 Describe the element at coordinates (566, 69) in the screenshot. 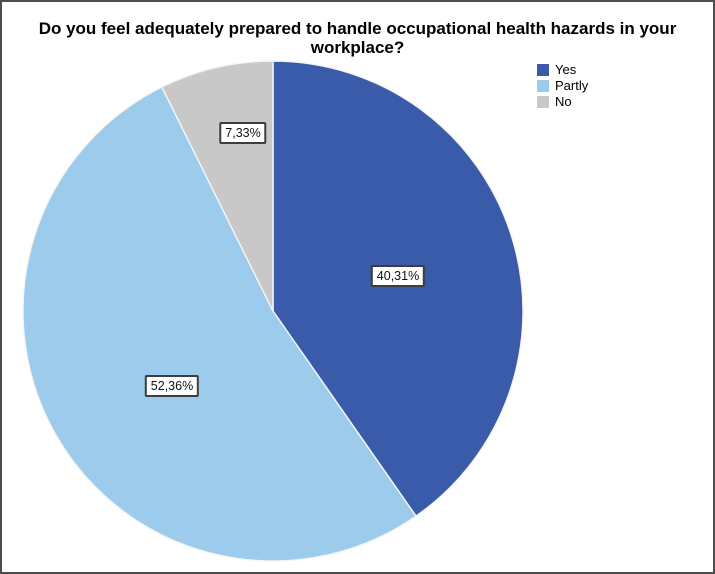

I see `legend-label-yes: Yes` at that location.